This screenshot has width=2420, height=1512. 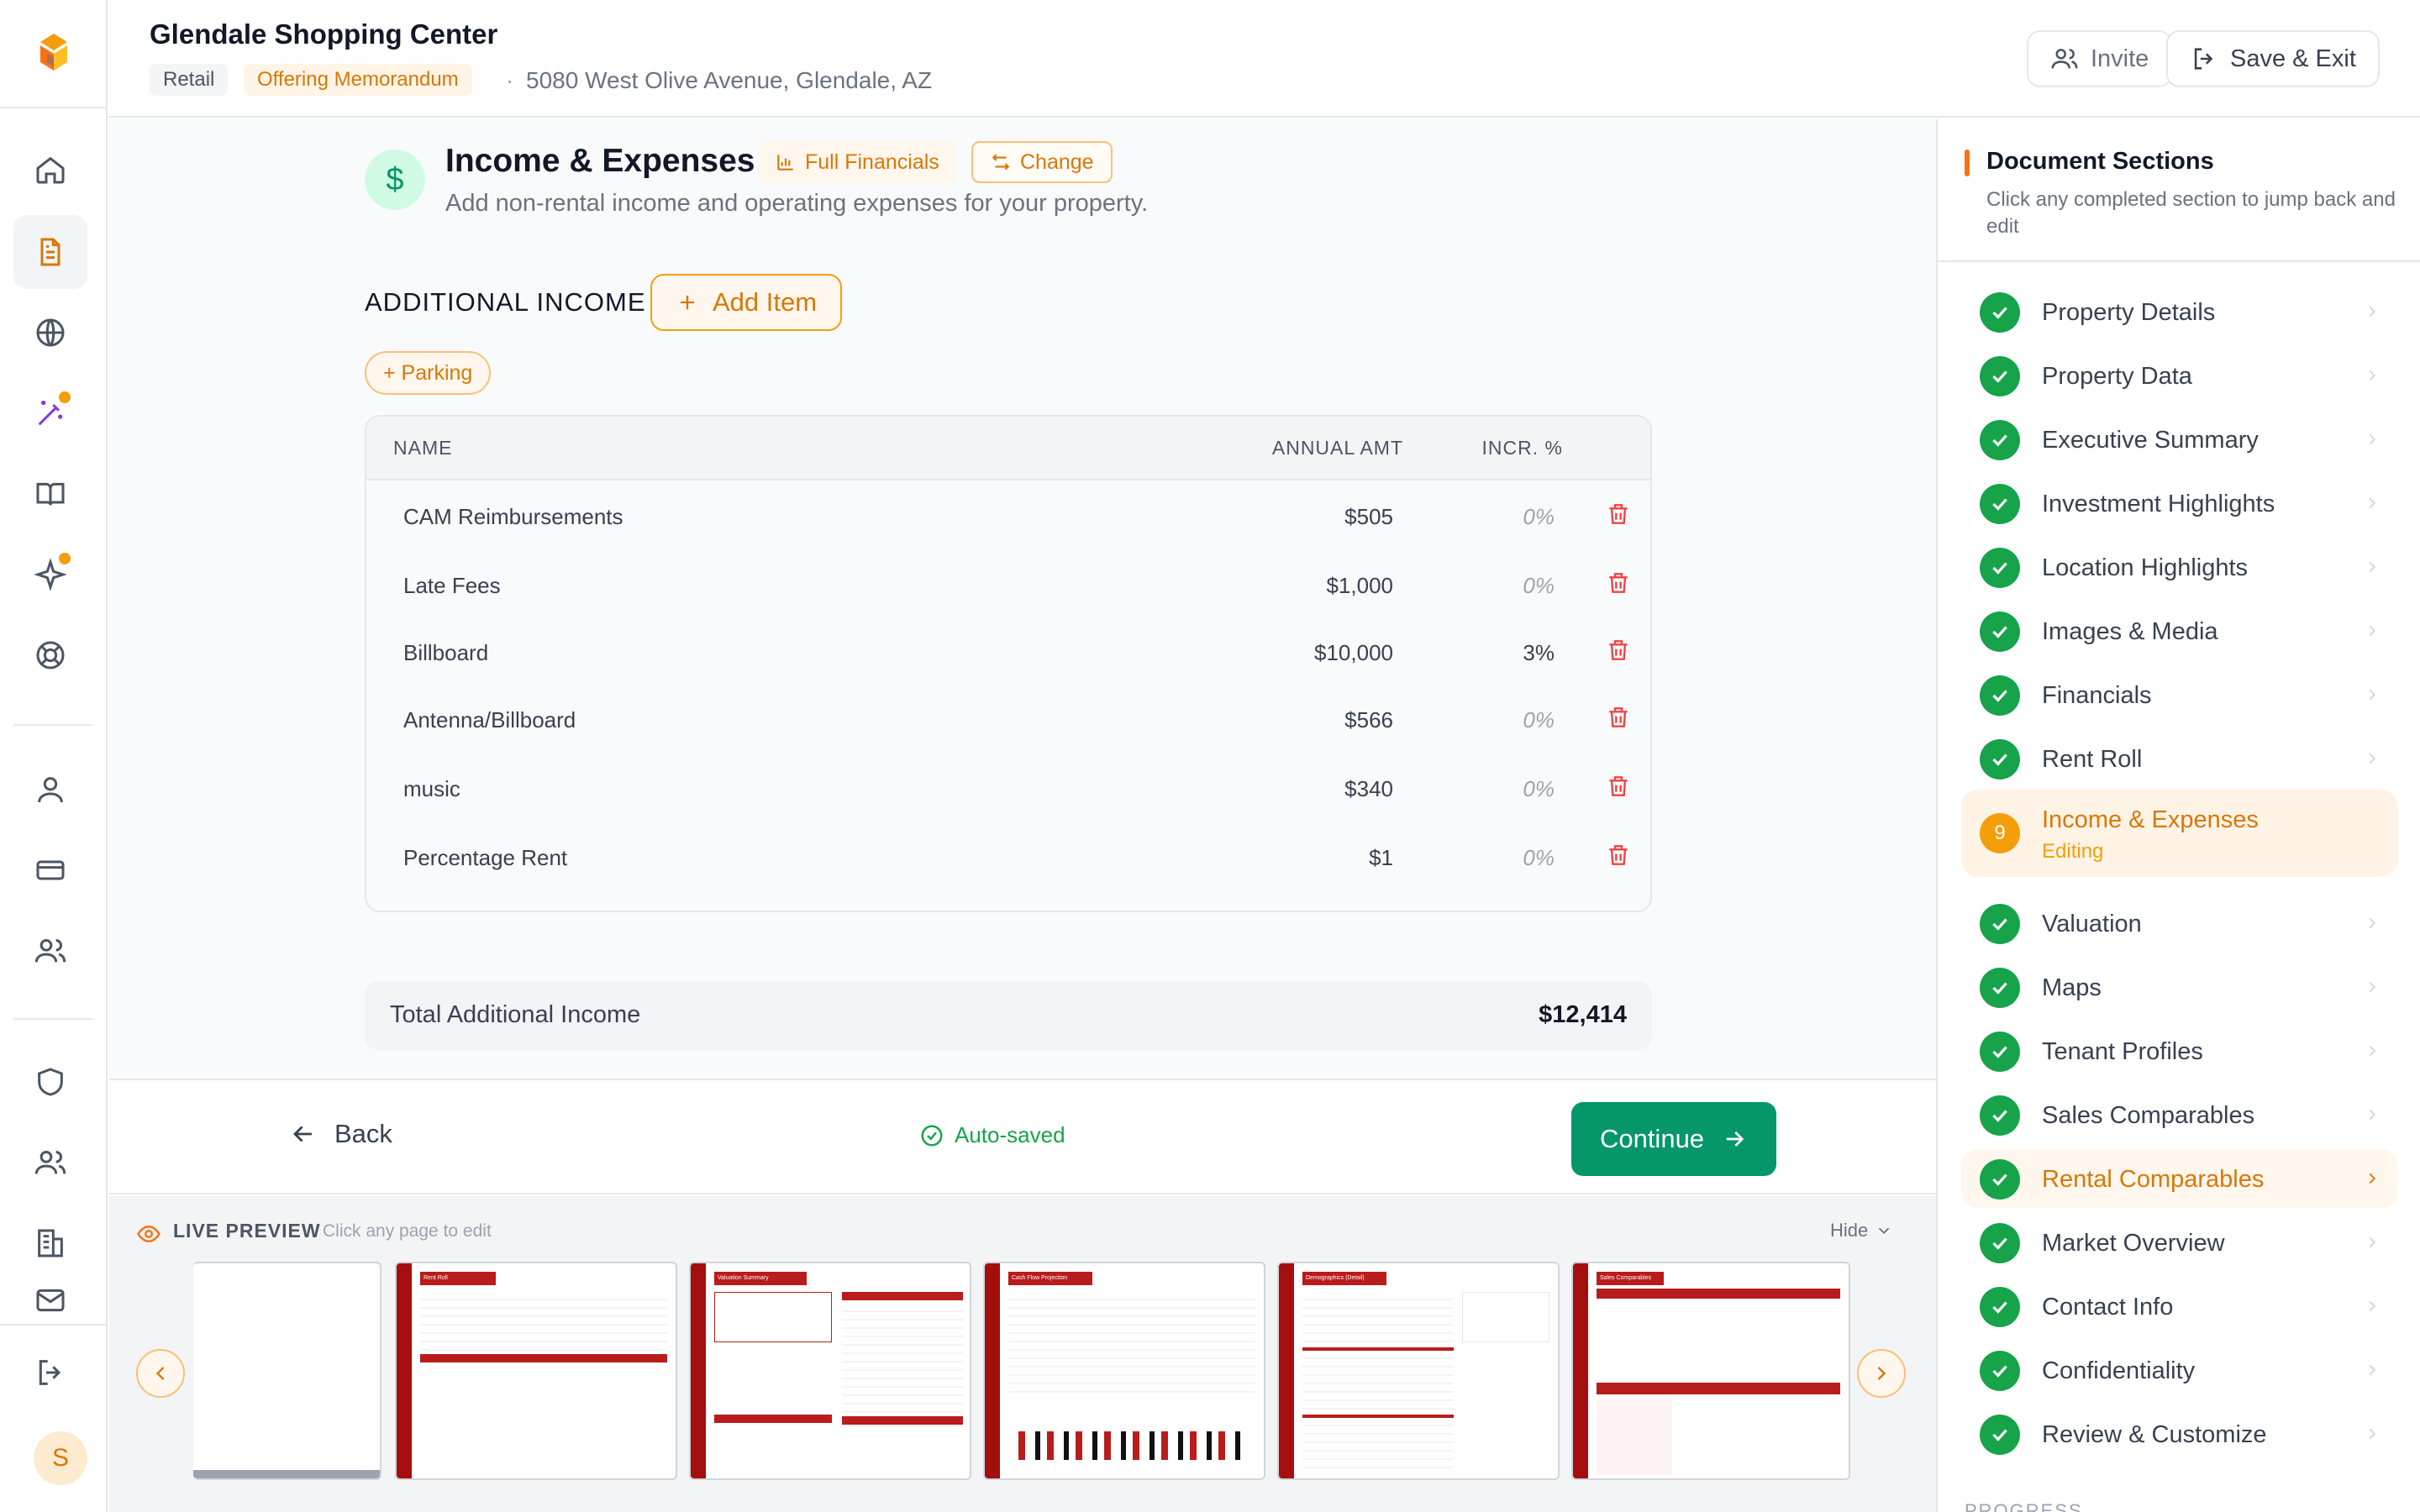 I want to click on nav-sparkle-button, so click(x=50, y=575).